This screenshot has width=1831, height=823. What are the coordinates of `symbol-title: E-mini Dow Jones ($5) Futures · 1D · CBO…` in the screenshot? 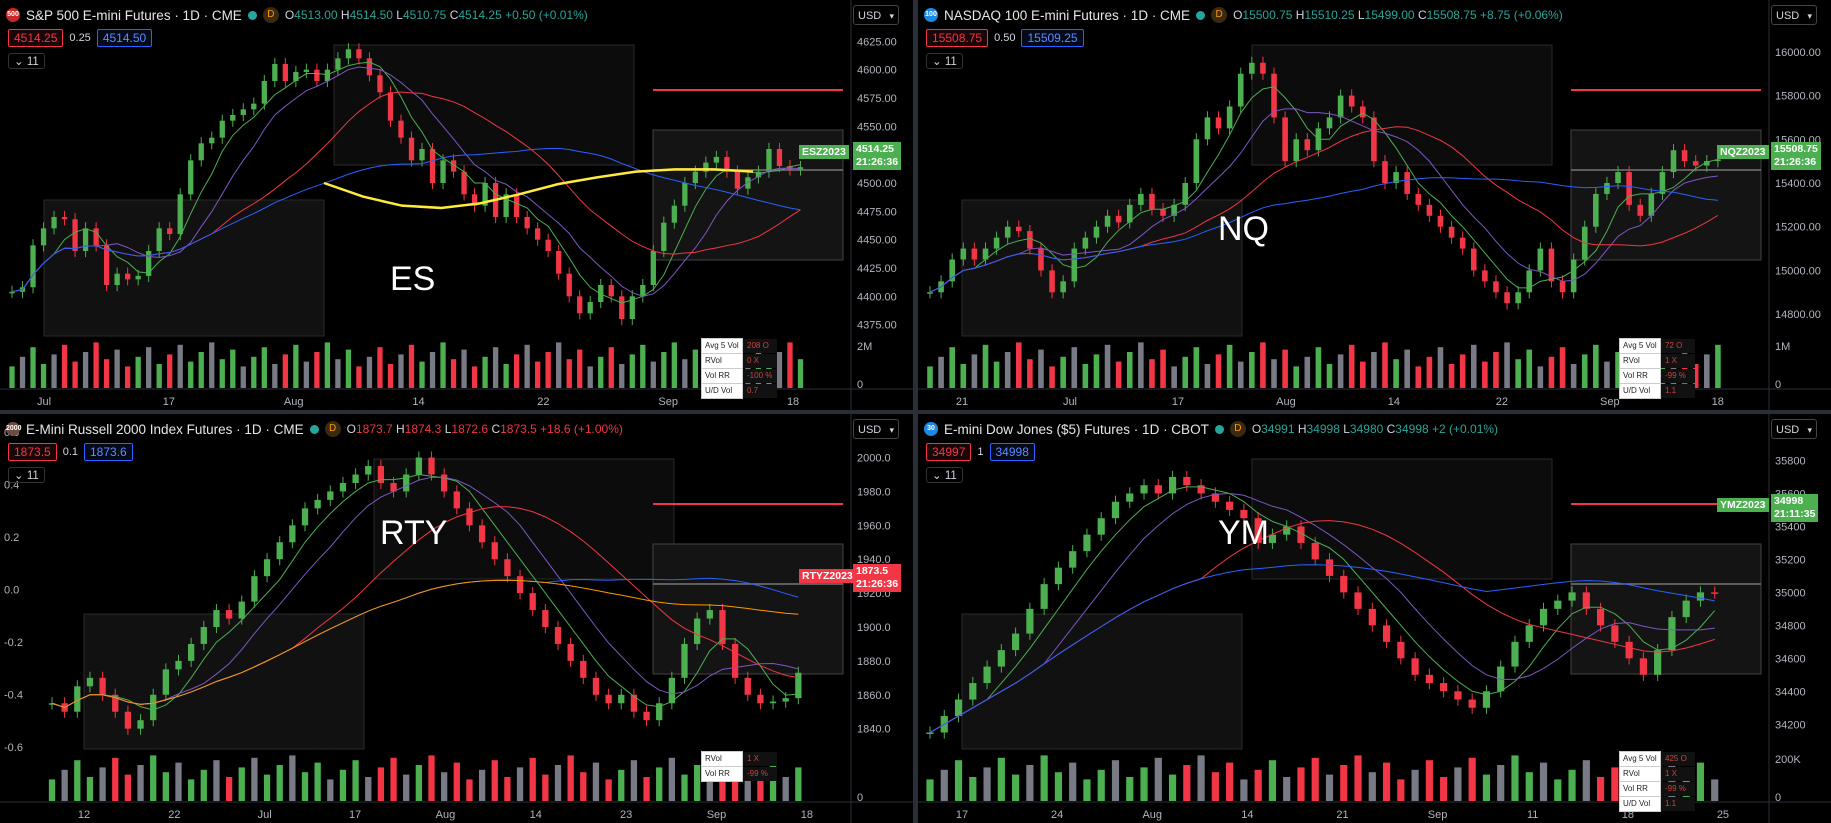 It's located at (1076, 429).